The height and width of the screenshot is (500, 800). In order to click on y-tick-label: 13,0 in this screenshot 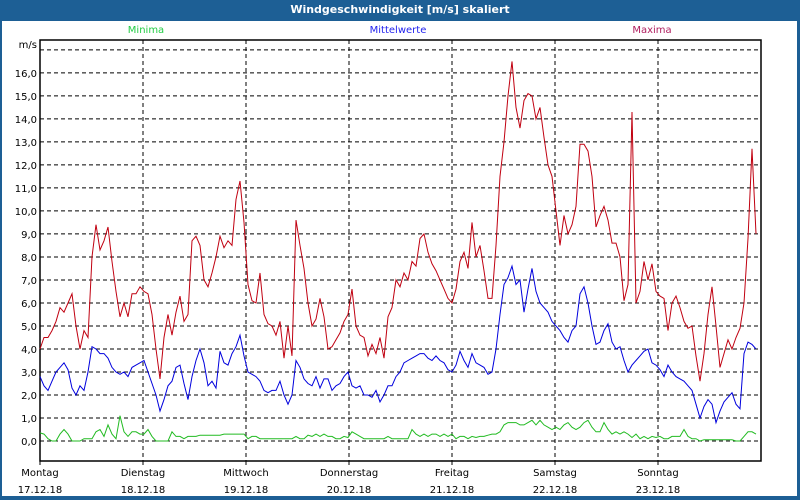, I will do `click(26, 143)`.